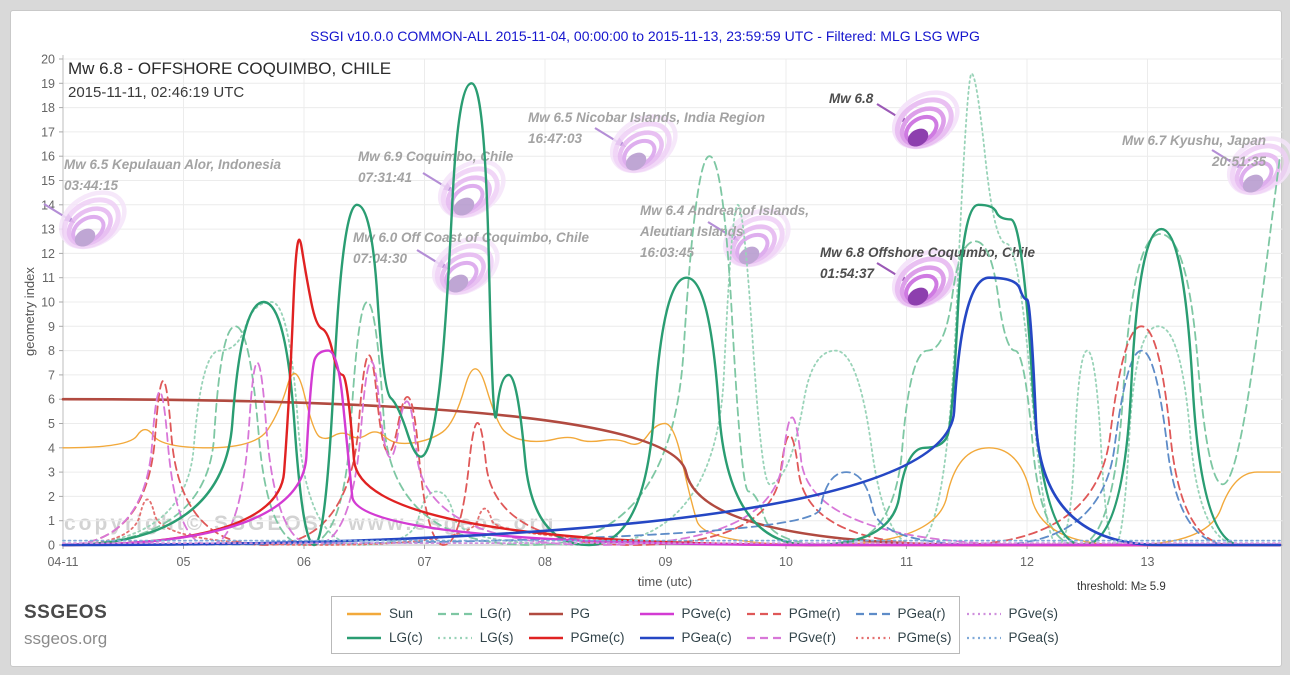  I want to click on y-tick-label: 15, so click(48, 181).